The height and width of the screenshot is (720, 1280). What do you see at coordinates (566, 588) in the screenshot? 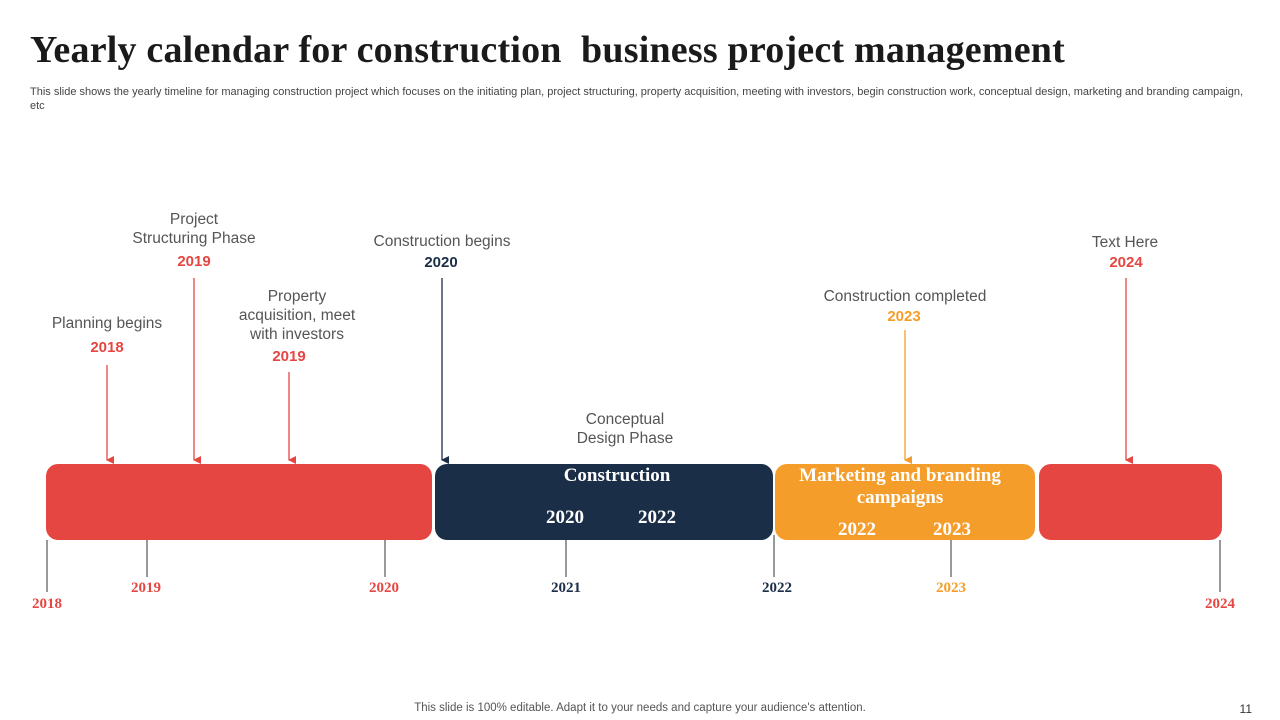
I see `axis-year-2021: 2021` at bounding box center [566, 588].